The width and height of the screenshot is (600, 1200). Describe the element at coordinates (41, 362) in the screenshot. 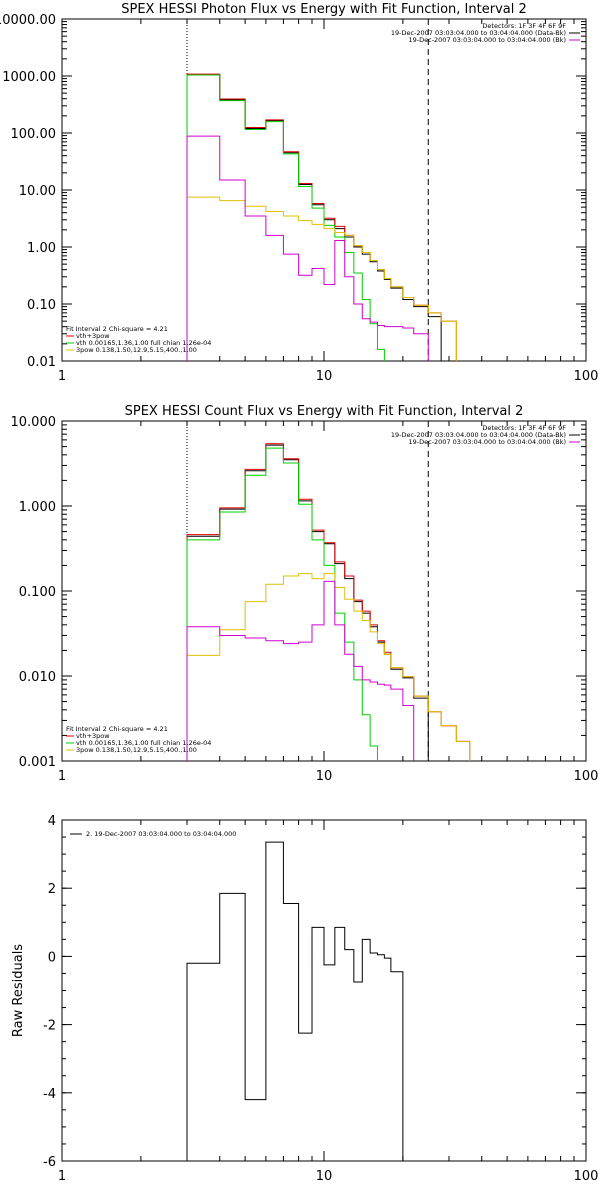

I see `y-tick-label: 0.01` at that location.